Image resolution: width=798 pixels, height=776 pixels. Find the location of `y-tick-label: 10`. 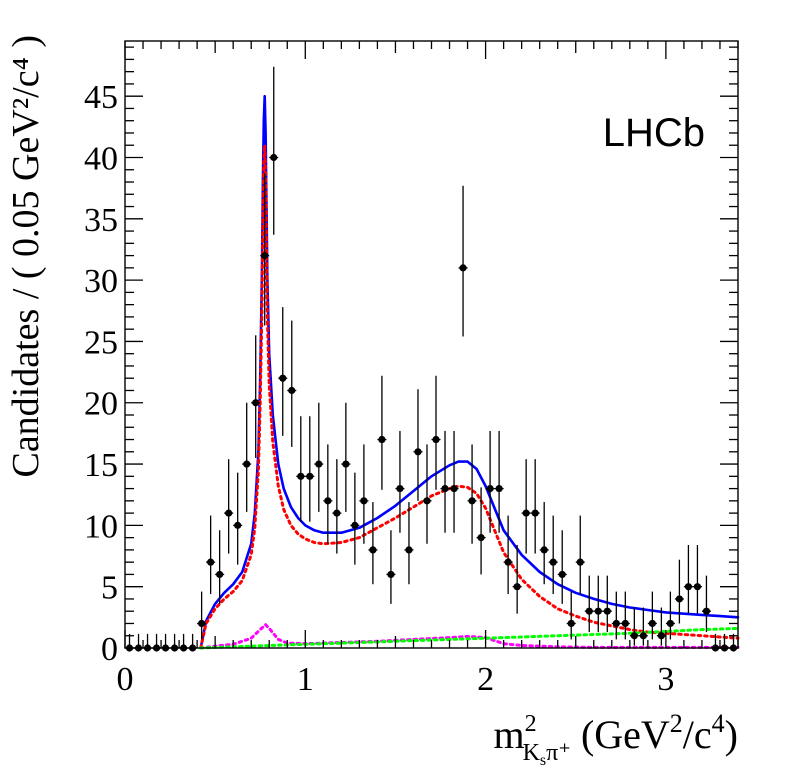

y-tick-label: 10 is located at coordinates (101, 526).